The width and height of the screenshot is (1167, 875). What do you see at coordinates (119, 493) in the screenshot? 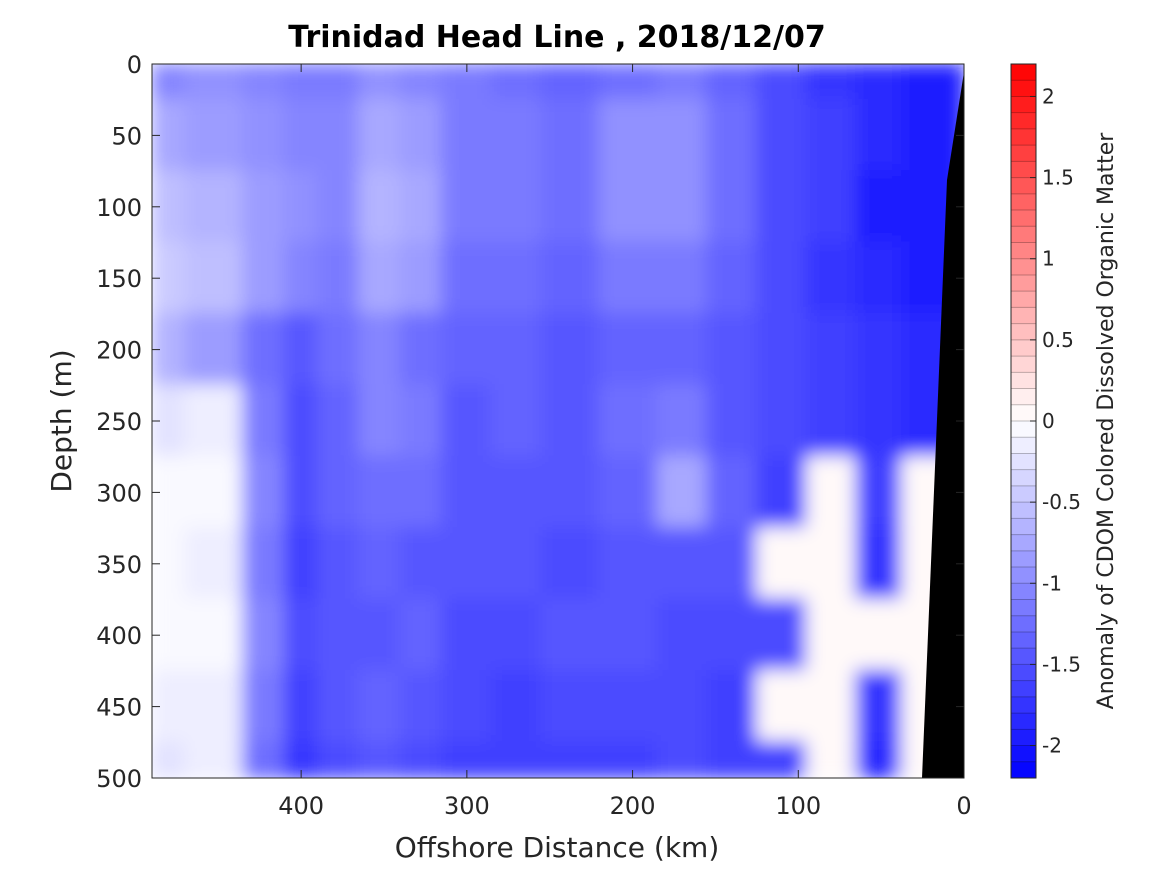
I see `y-tick-label: 300` at bounding box center [119, 493].